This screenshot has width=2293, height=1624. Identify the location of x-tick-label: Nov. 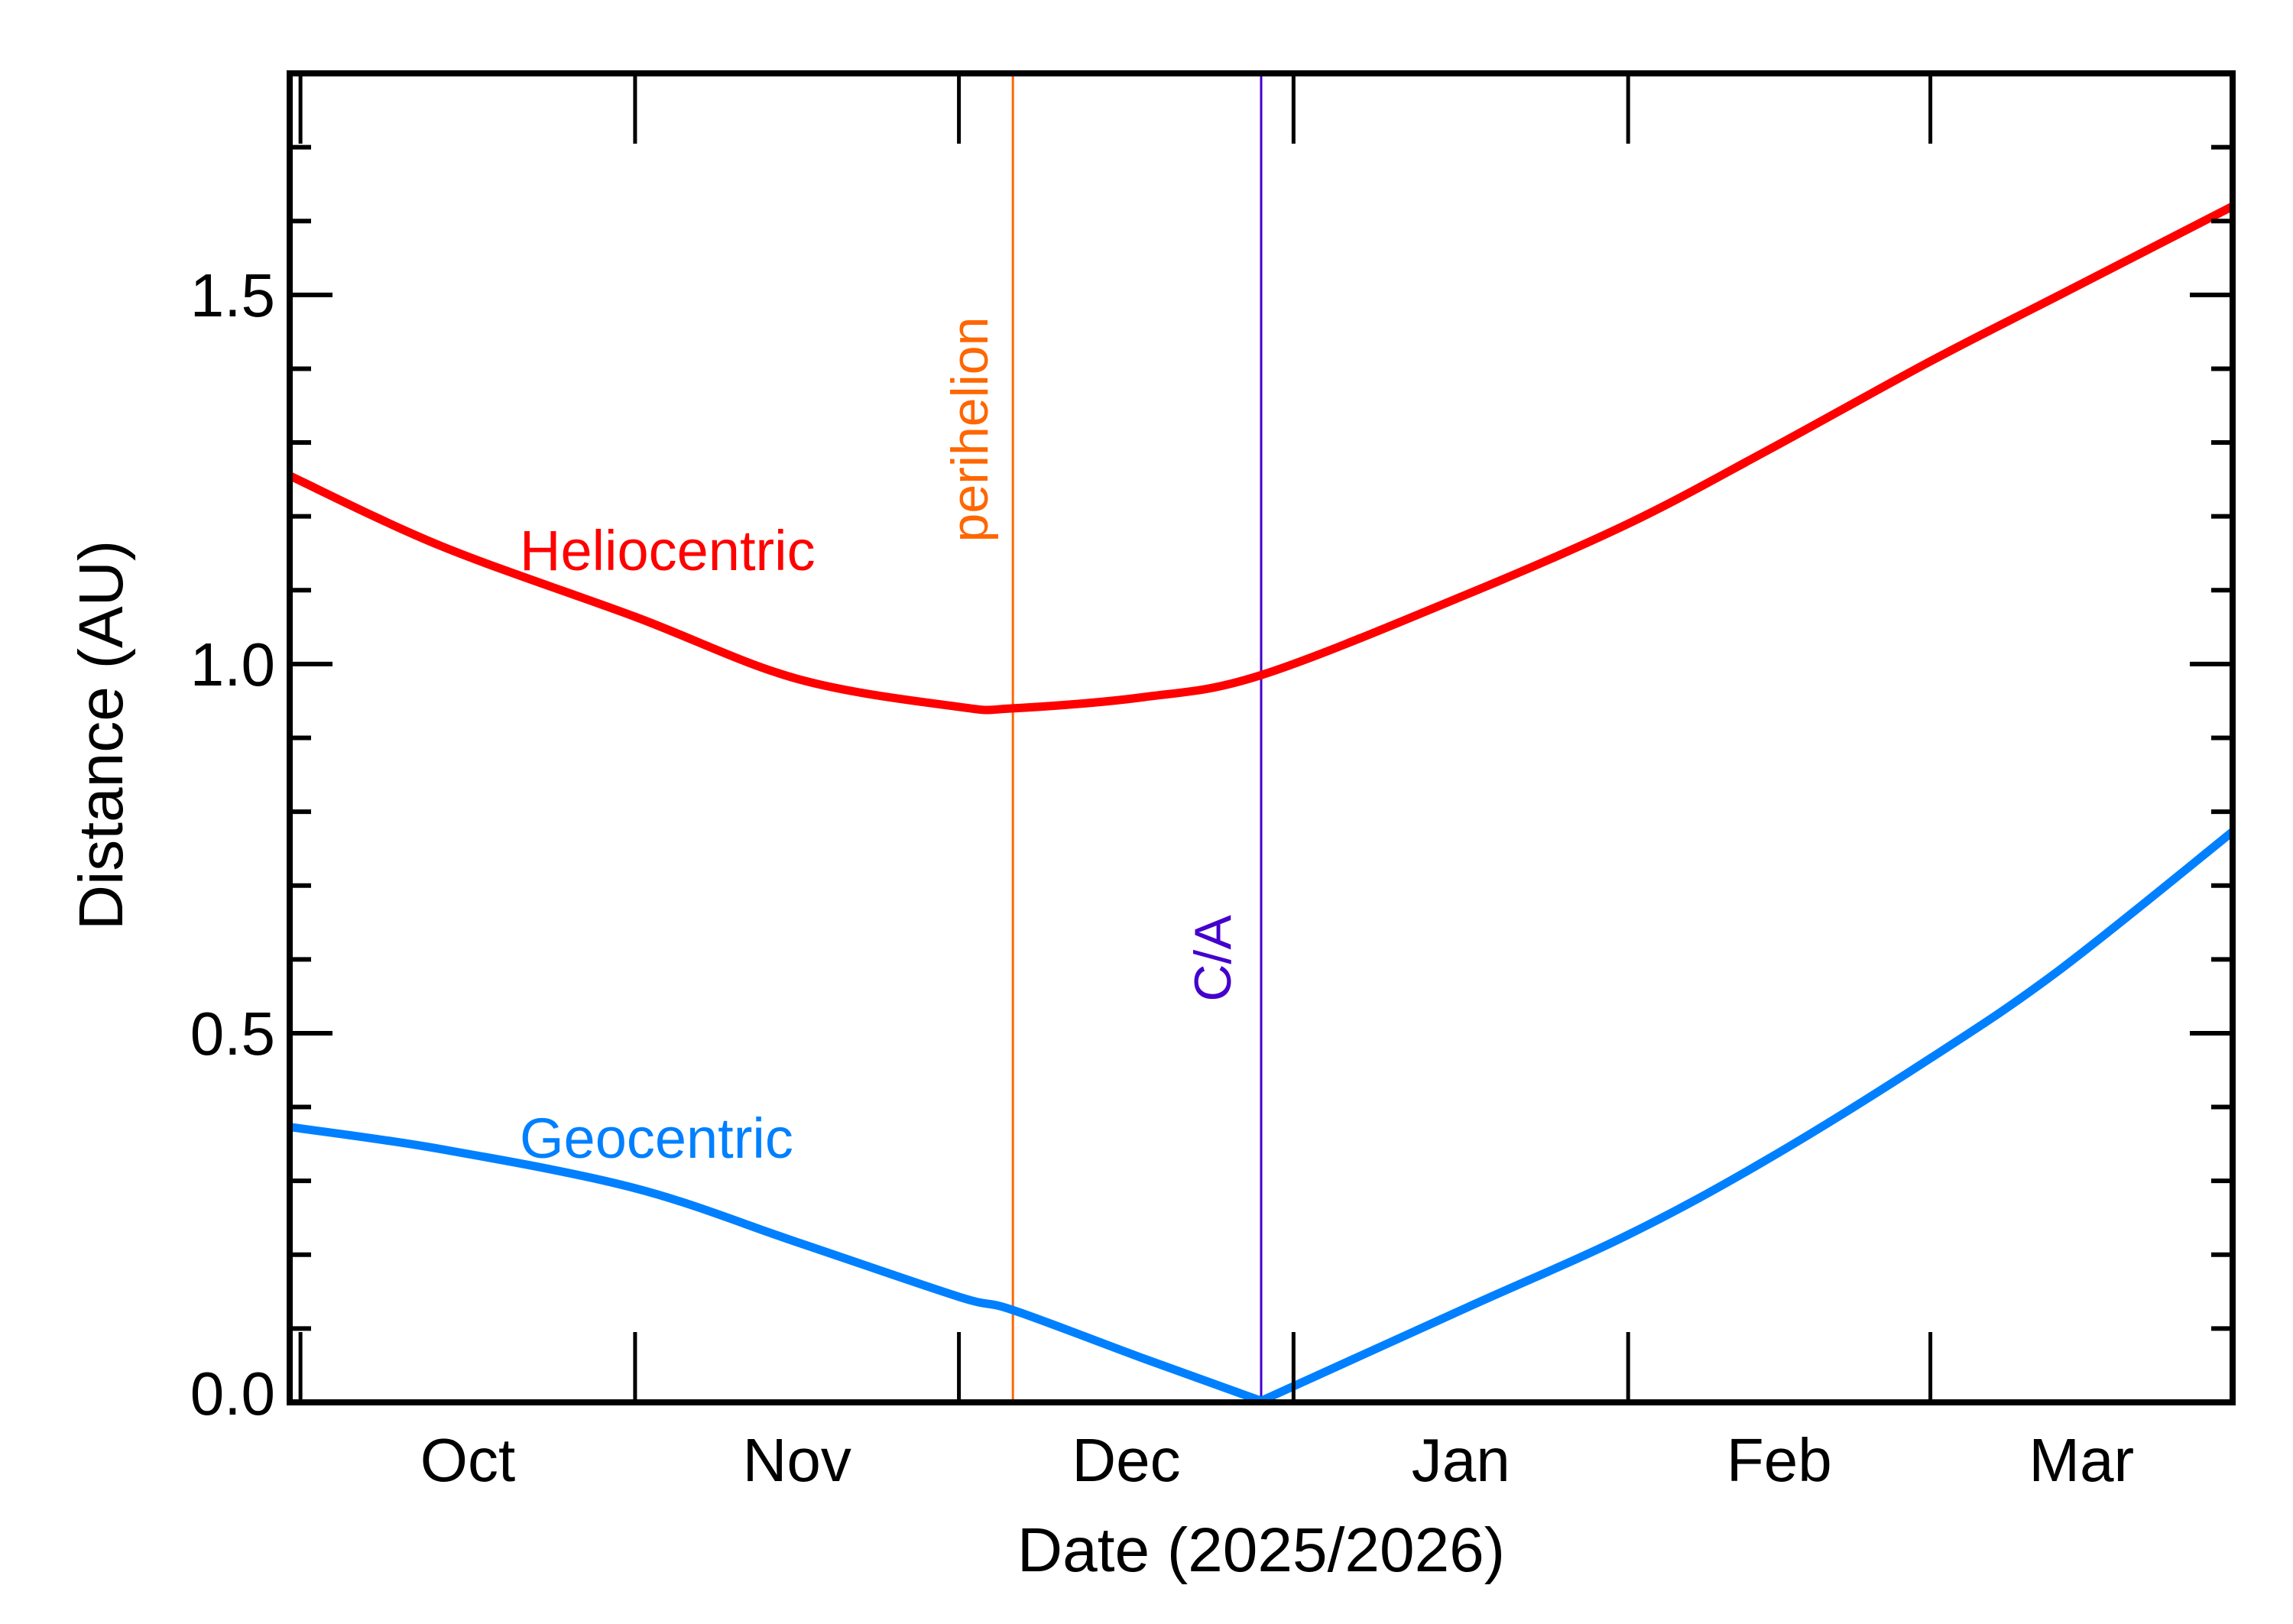
(797, 1460).